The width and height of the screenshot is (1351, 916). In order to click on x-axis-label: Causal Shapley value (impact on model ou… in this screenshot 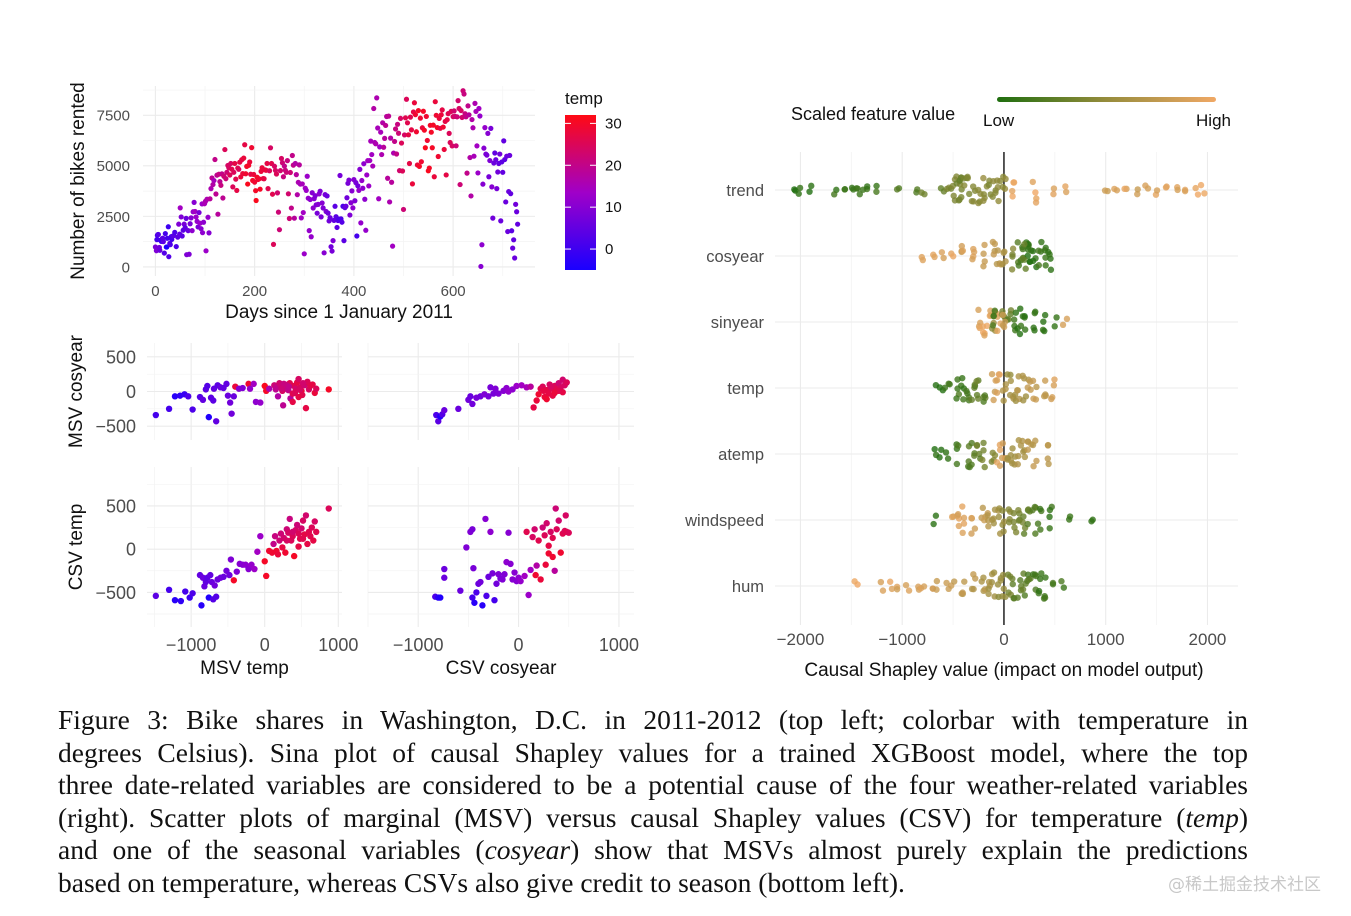, I will do `click(1003, 670)`.